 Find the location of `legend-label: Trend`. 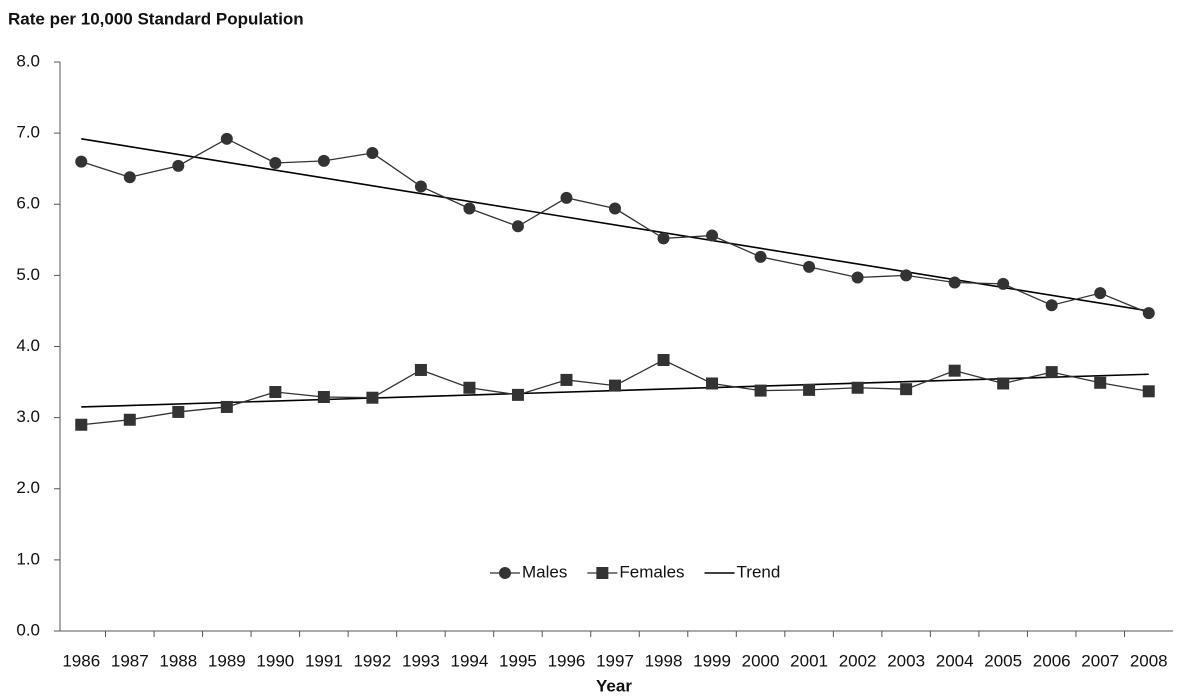

legend-label: Trend is located at coordinates (759, 571).